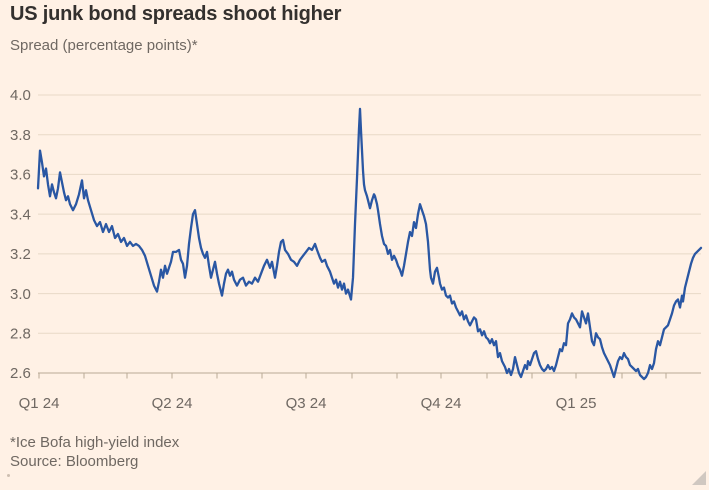  I want to click on y-tick-label: 3.6, so click(20, 175).